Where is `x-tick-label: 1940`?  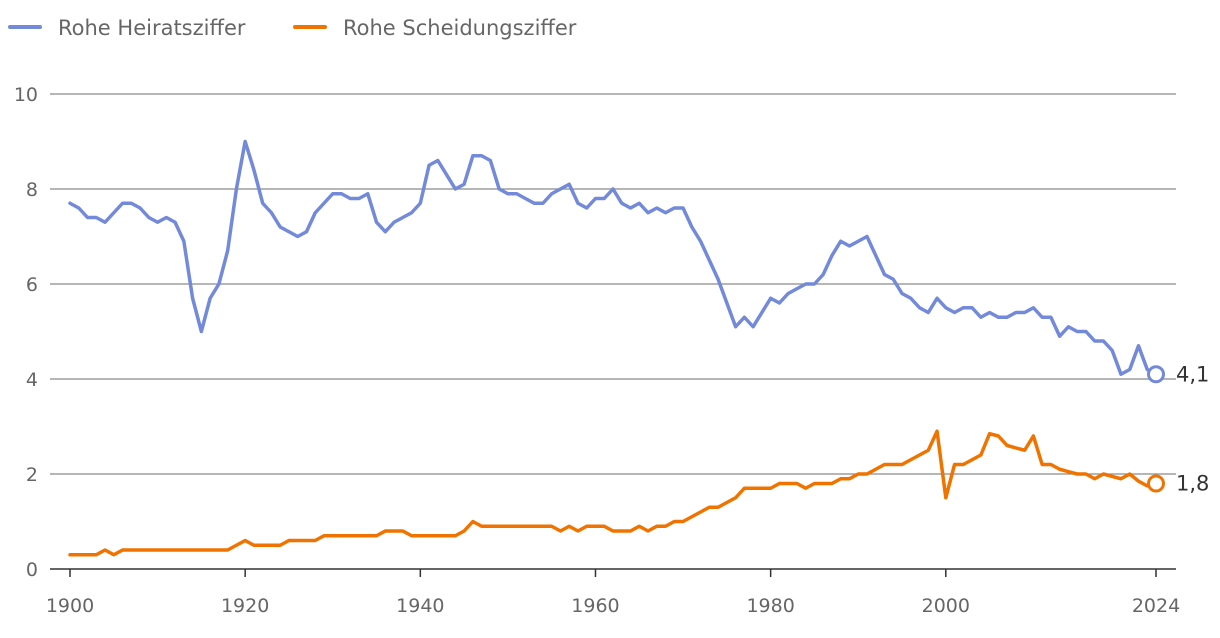 x-tick-label: 1940 is located at coordinates (420, 606).